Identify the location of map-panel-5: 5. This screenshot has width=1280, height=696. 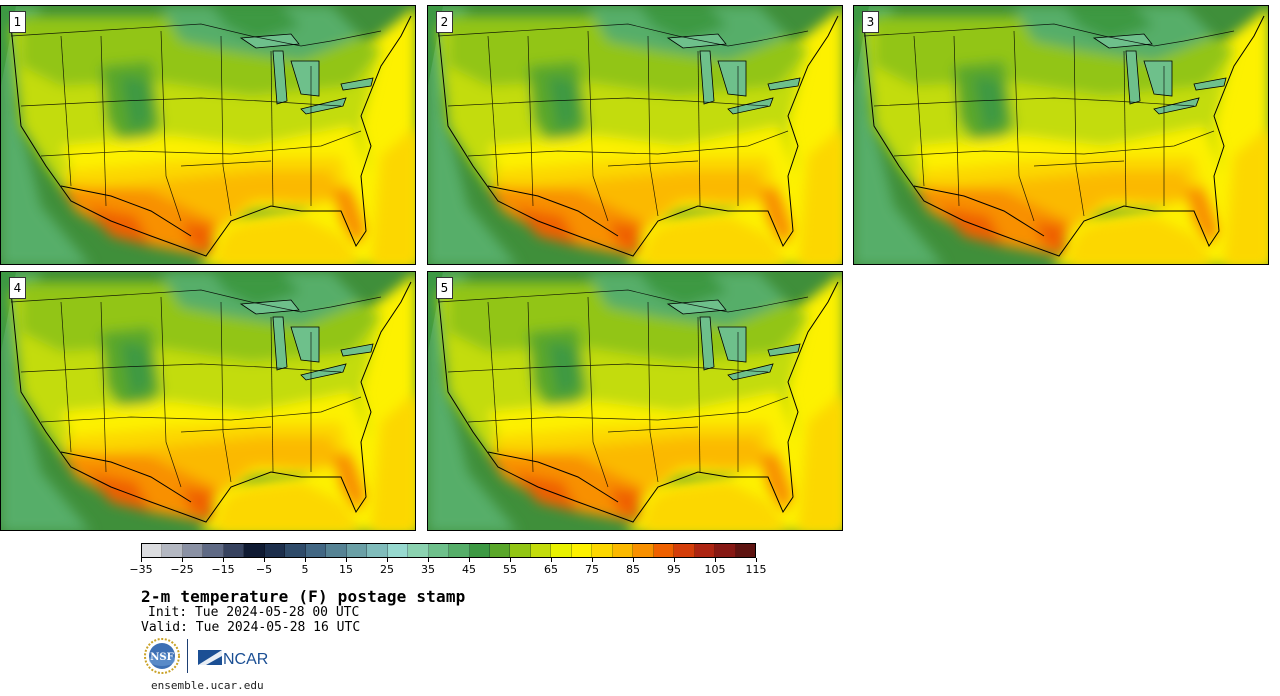
(635, 401).